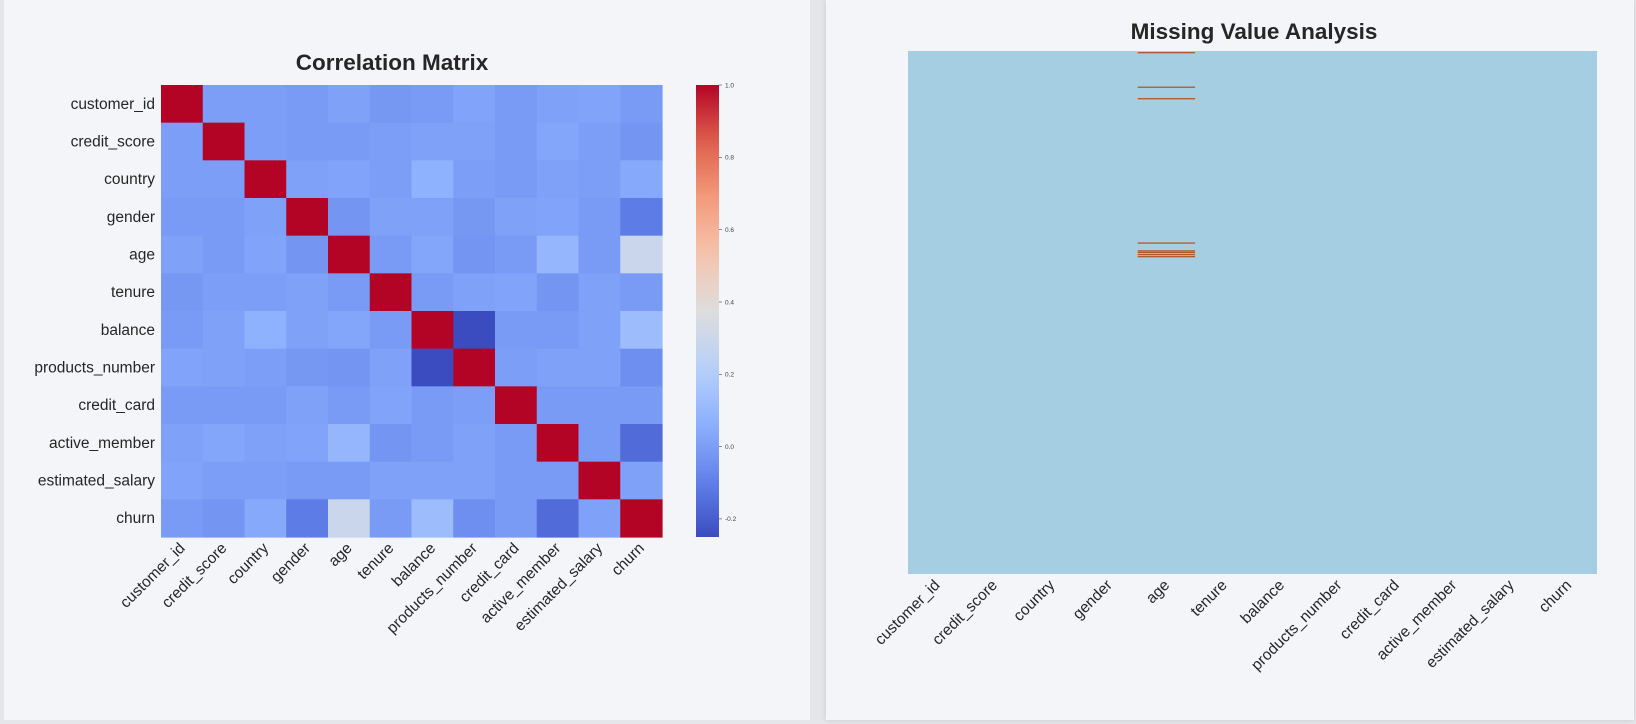 The height and width of the screenshot is (724, 1636). Describe the element at coordinates (1166, 155) in the screenshot. I see `missing-value-marks` at that location.